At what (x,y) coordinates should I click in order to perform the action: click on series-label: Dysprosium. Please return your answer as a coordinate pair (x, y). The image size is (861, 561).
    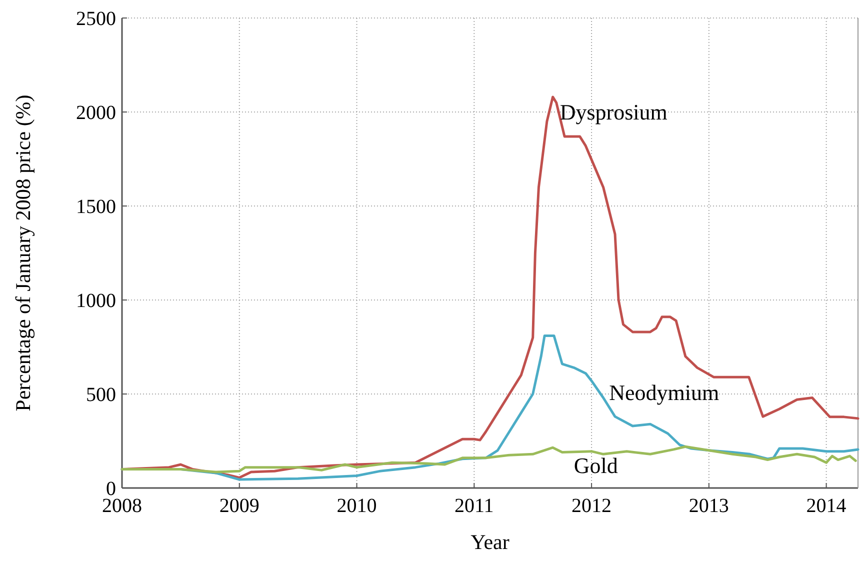
    Looking at the image, I should click on (614, 112).